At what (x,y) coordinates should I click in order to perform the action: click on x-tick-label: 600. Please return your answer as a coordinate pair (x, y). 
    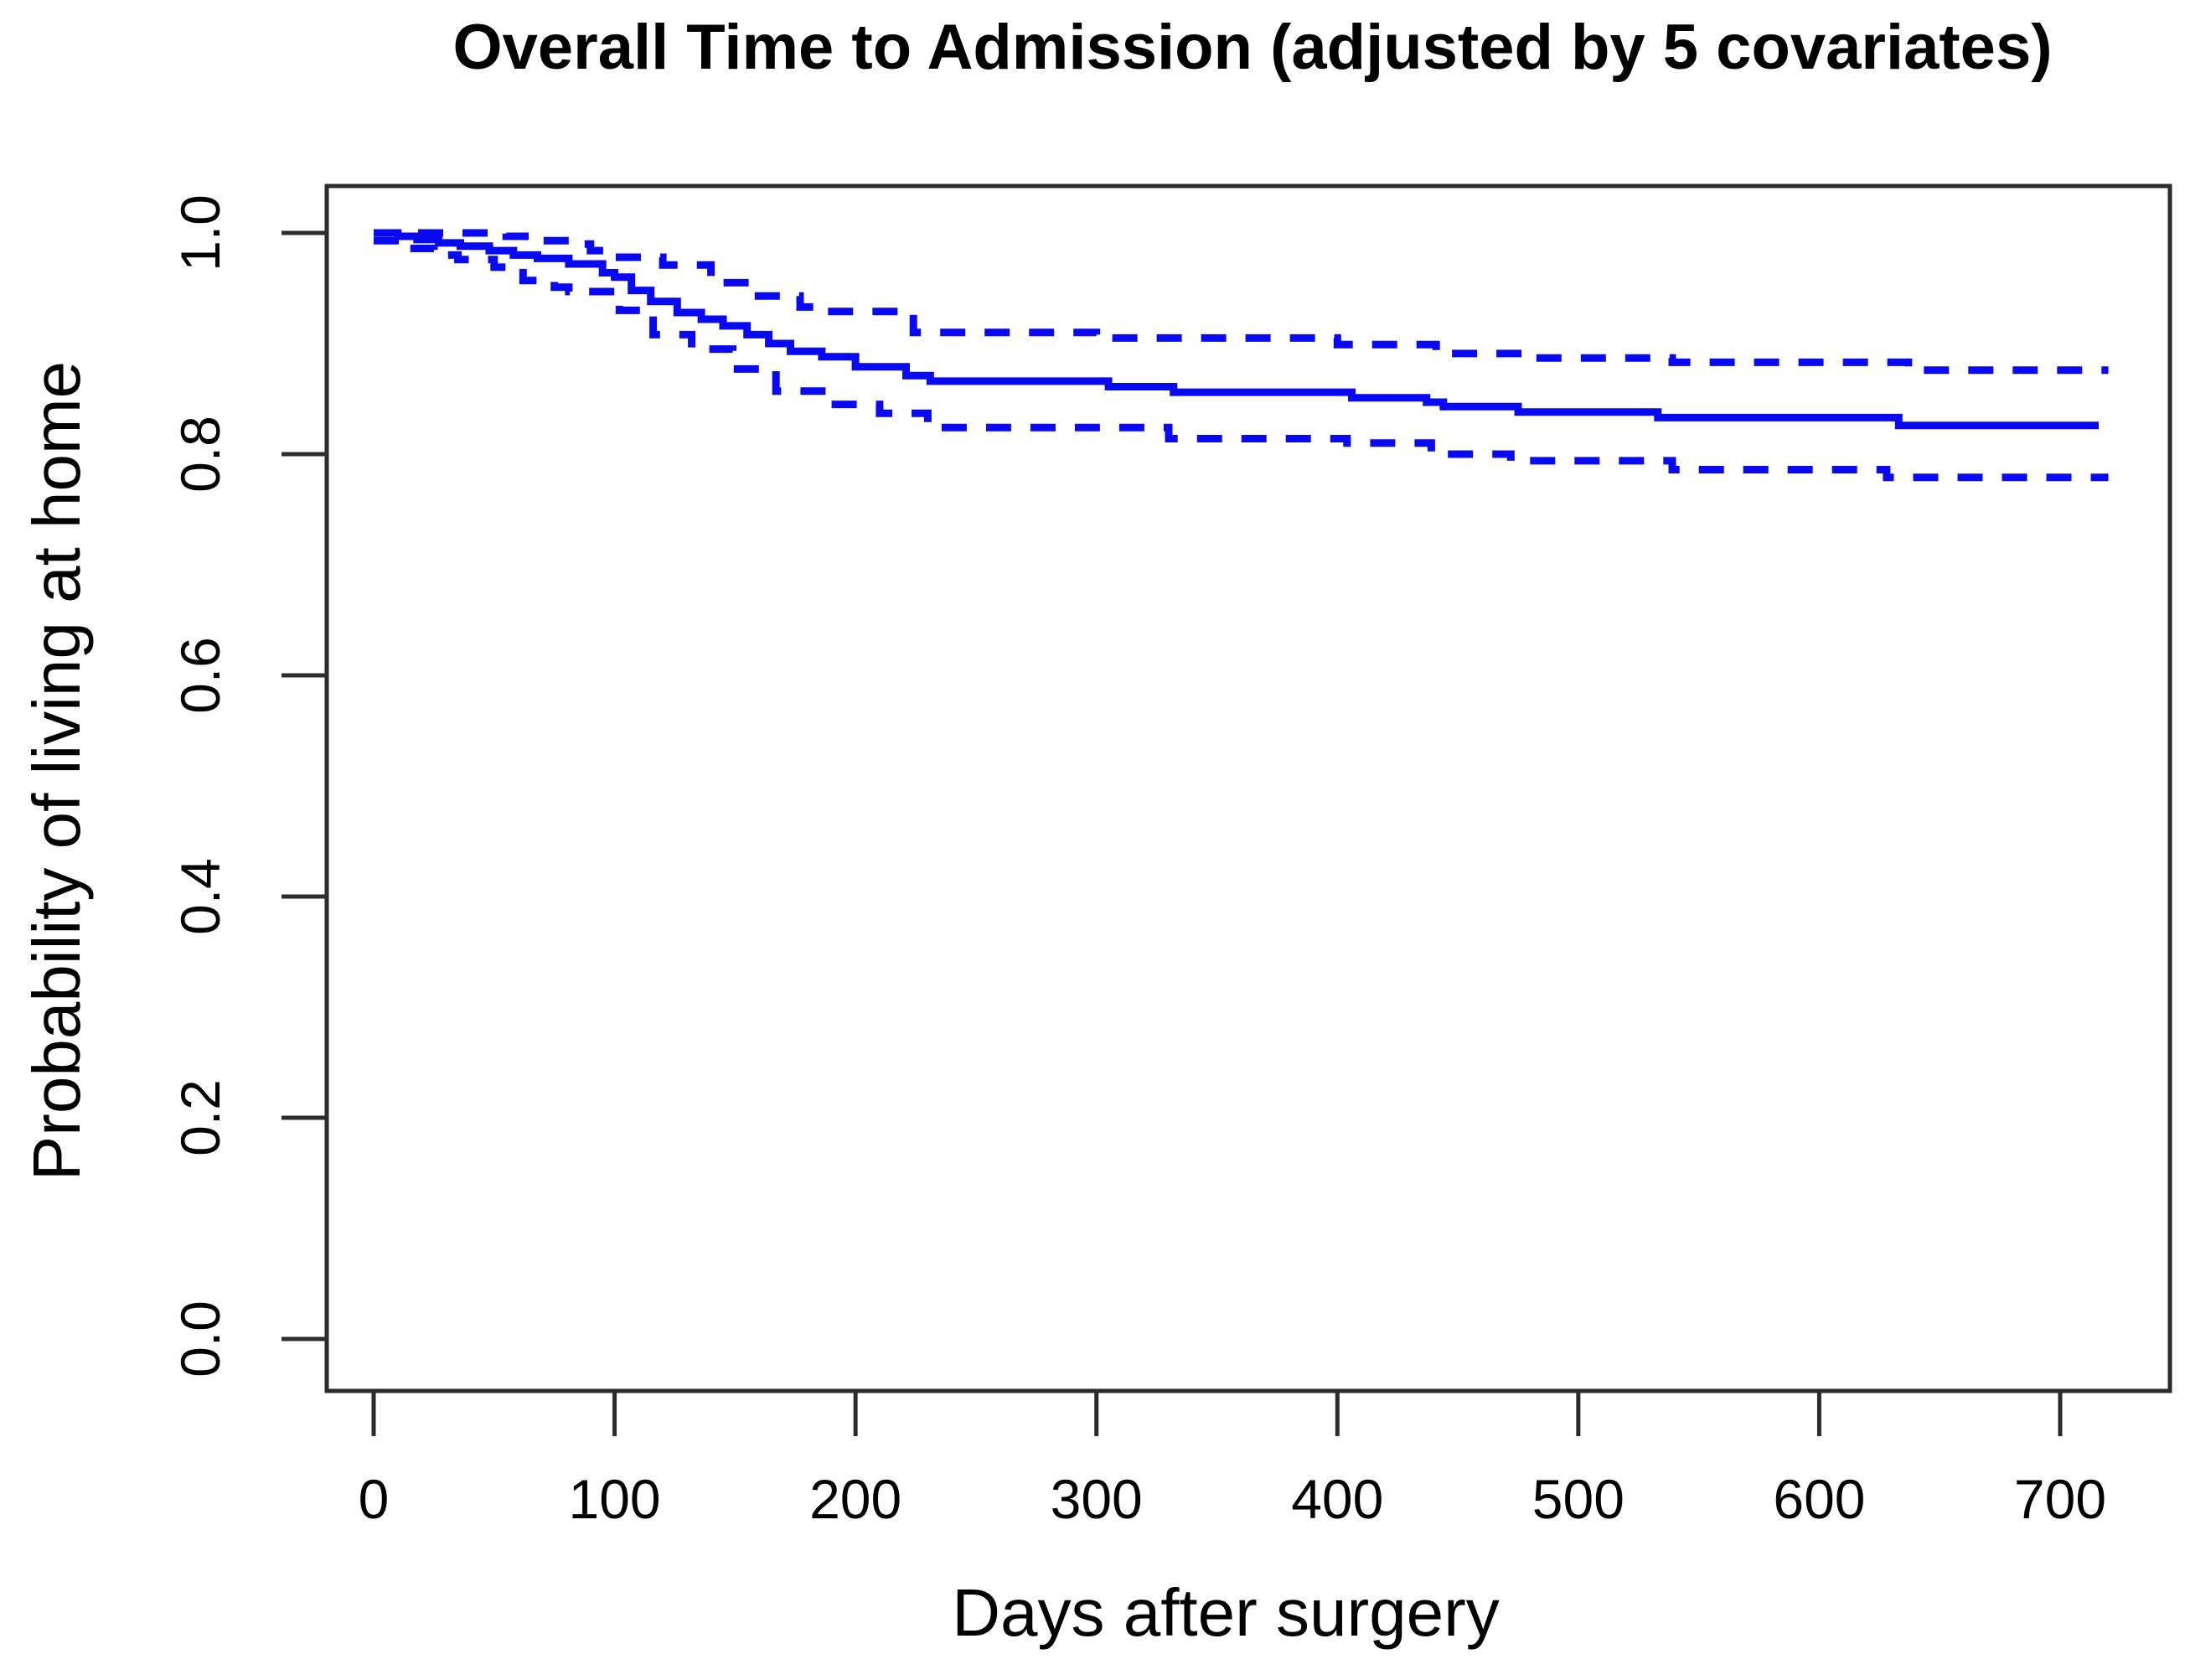
    Looking at the image, I should click on (1819, 1499).